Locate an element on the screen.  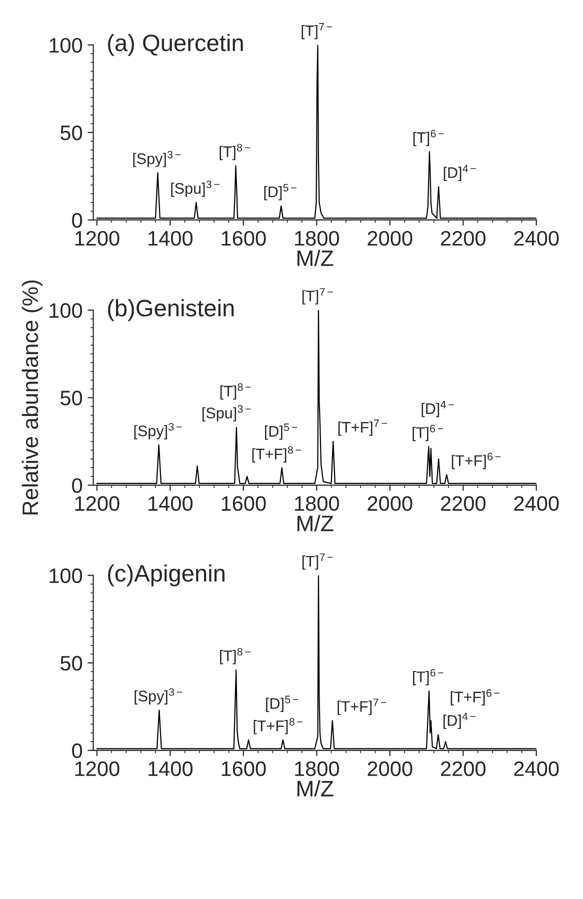
chart-title: (b)Genistein is located at coordinates (171, 310).